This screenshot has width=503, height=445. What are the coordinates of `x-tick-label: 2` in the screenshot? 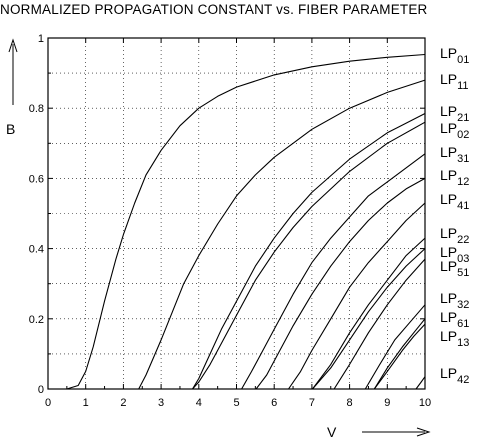 It's located at (123, 403).